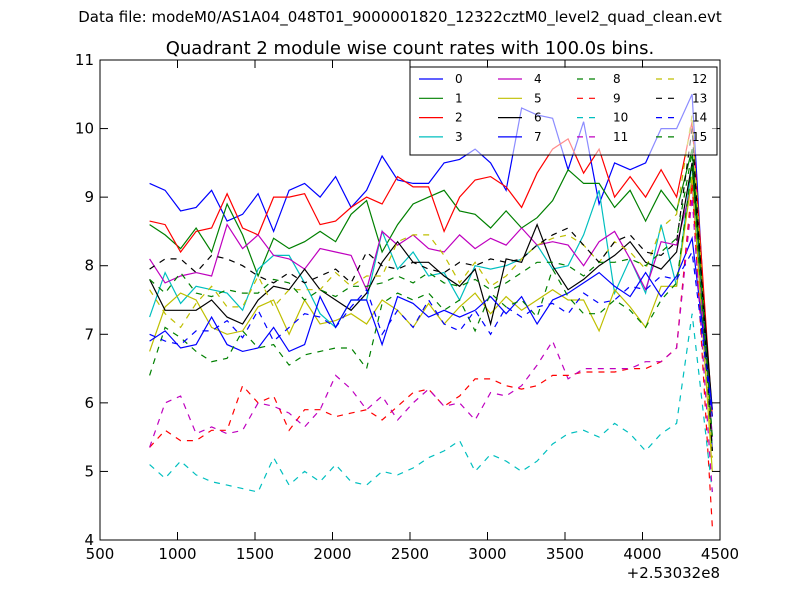 Image resolution: width=800 pixels, height=600 pixels. What do you see at coordinates (538, 79) in the screenshot?
I see `legend-entry: 4` at bounding box center [538, 79].